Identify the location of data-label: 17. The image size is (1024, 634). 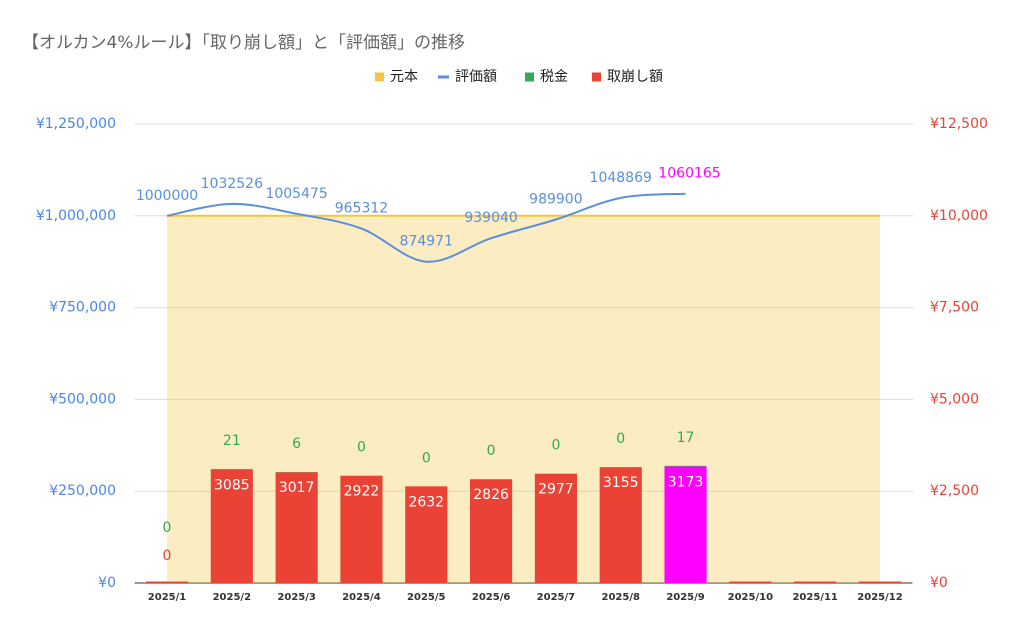
(686, 438).